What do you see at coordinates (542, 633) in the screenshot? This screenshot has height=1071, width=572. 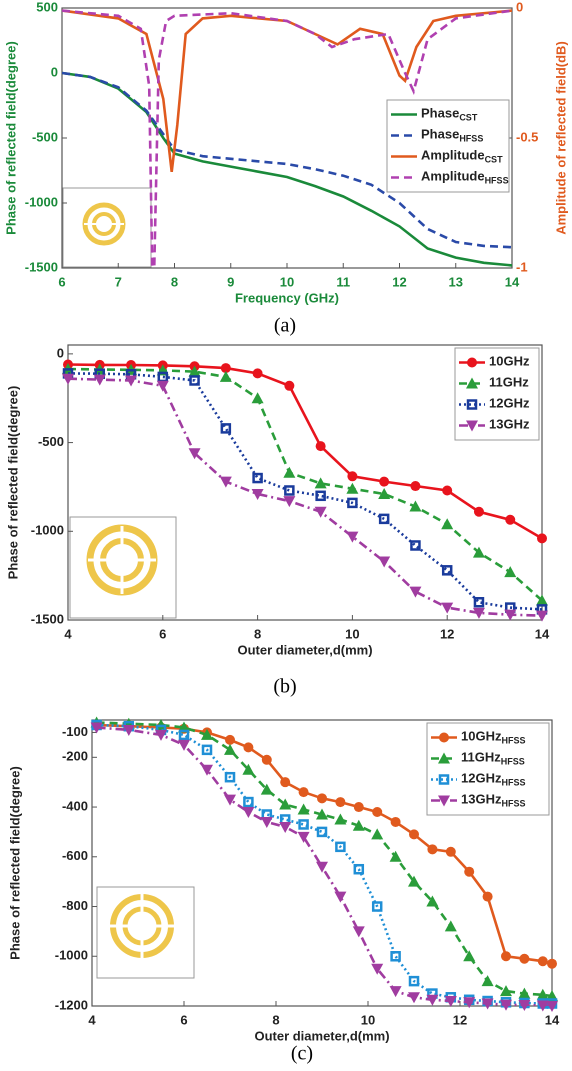 I see `x-tick-label: 14` at bounding box center [542, 633].